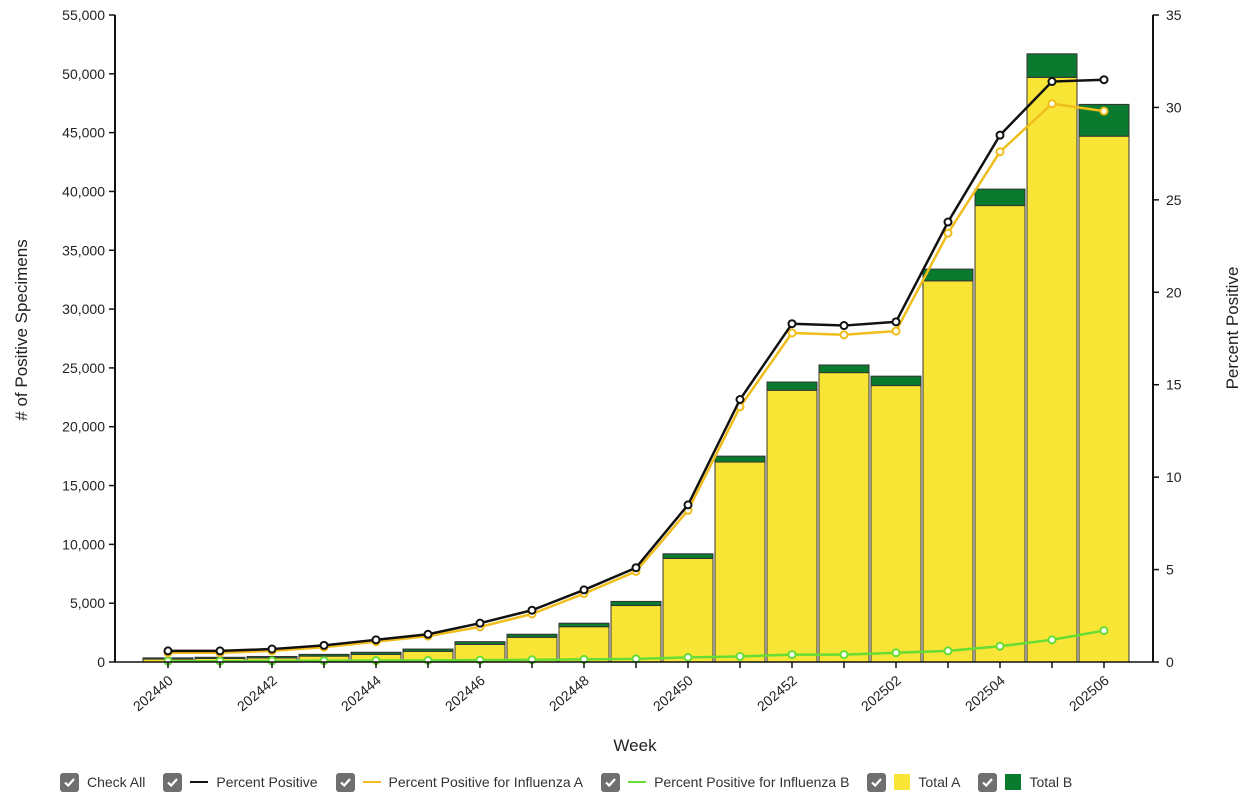 The image size is (1243, 795). I want to click on x-tick-label: 202444, so click(361, 693).